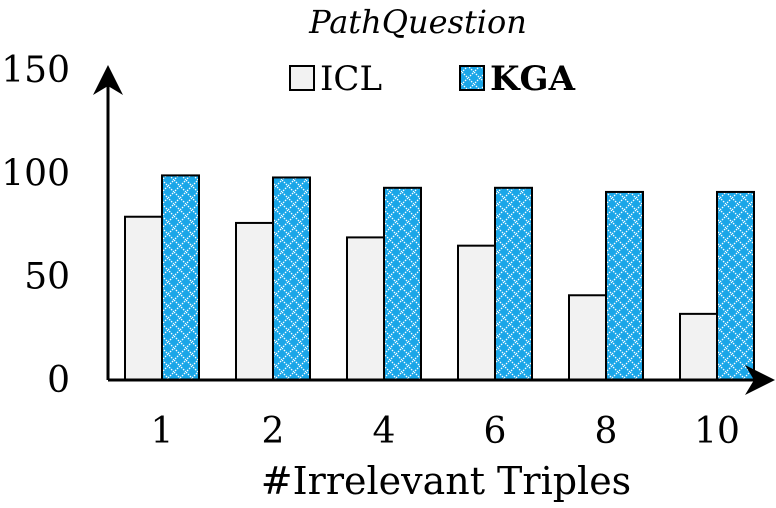 The height and width of the screenshot is (508, 776). Describe the element at coordinates (35, 70) in the screenshot. I see `y-tick-label: 150` at that location.